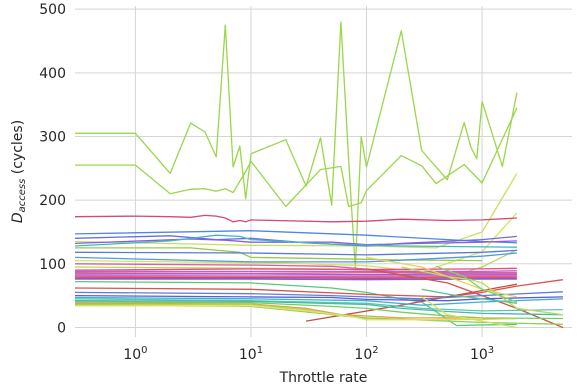  I want to click on y-axis-label-main: D, so click(18, 217).